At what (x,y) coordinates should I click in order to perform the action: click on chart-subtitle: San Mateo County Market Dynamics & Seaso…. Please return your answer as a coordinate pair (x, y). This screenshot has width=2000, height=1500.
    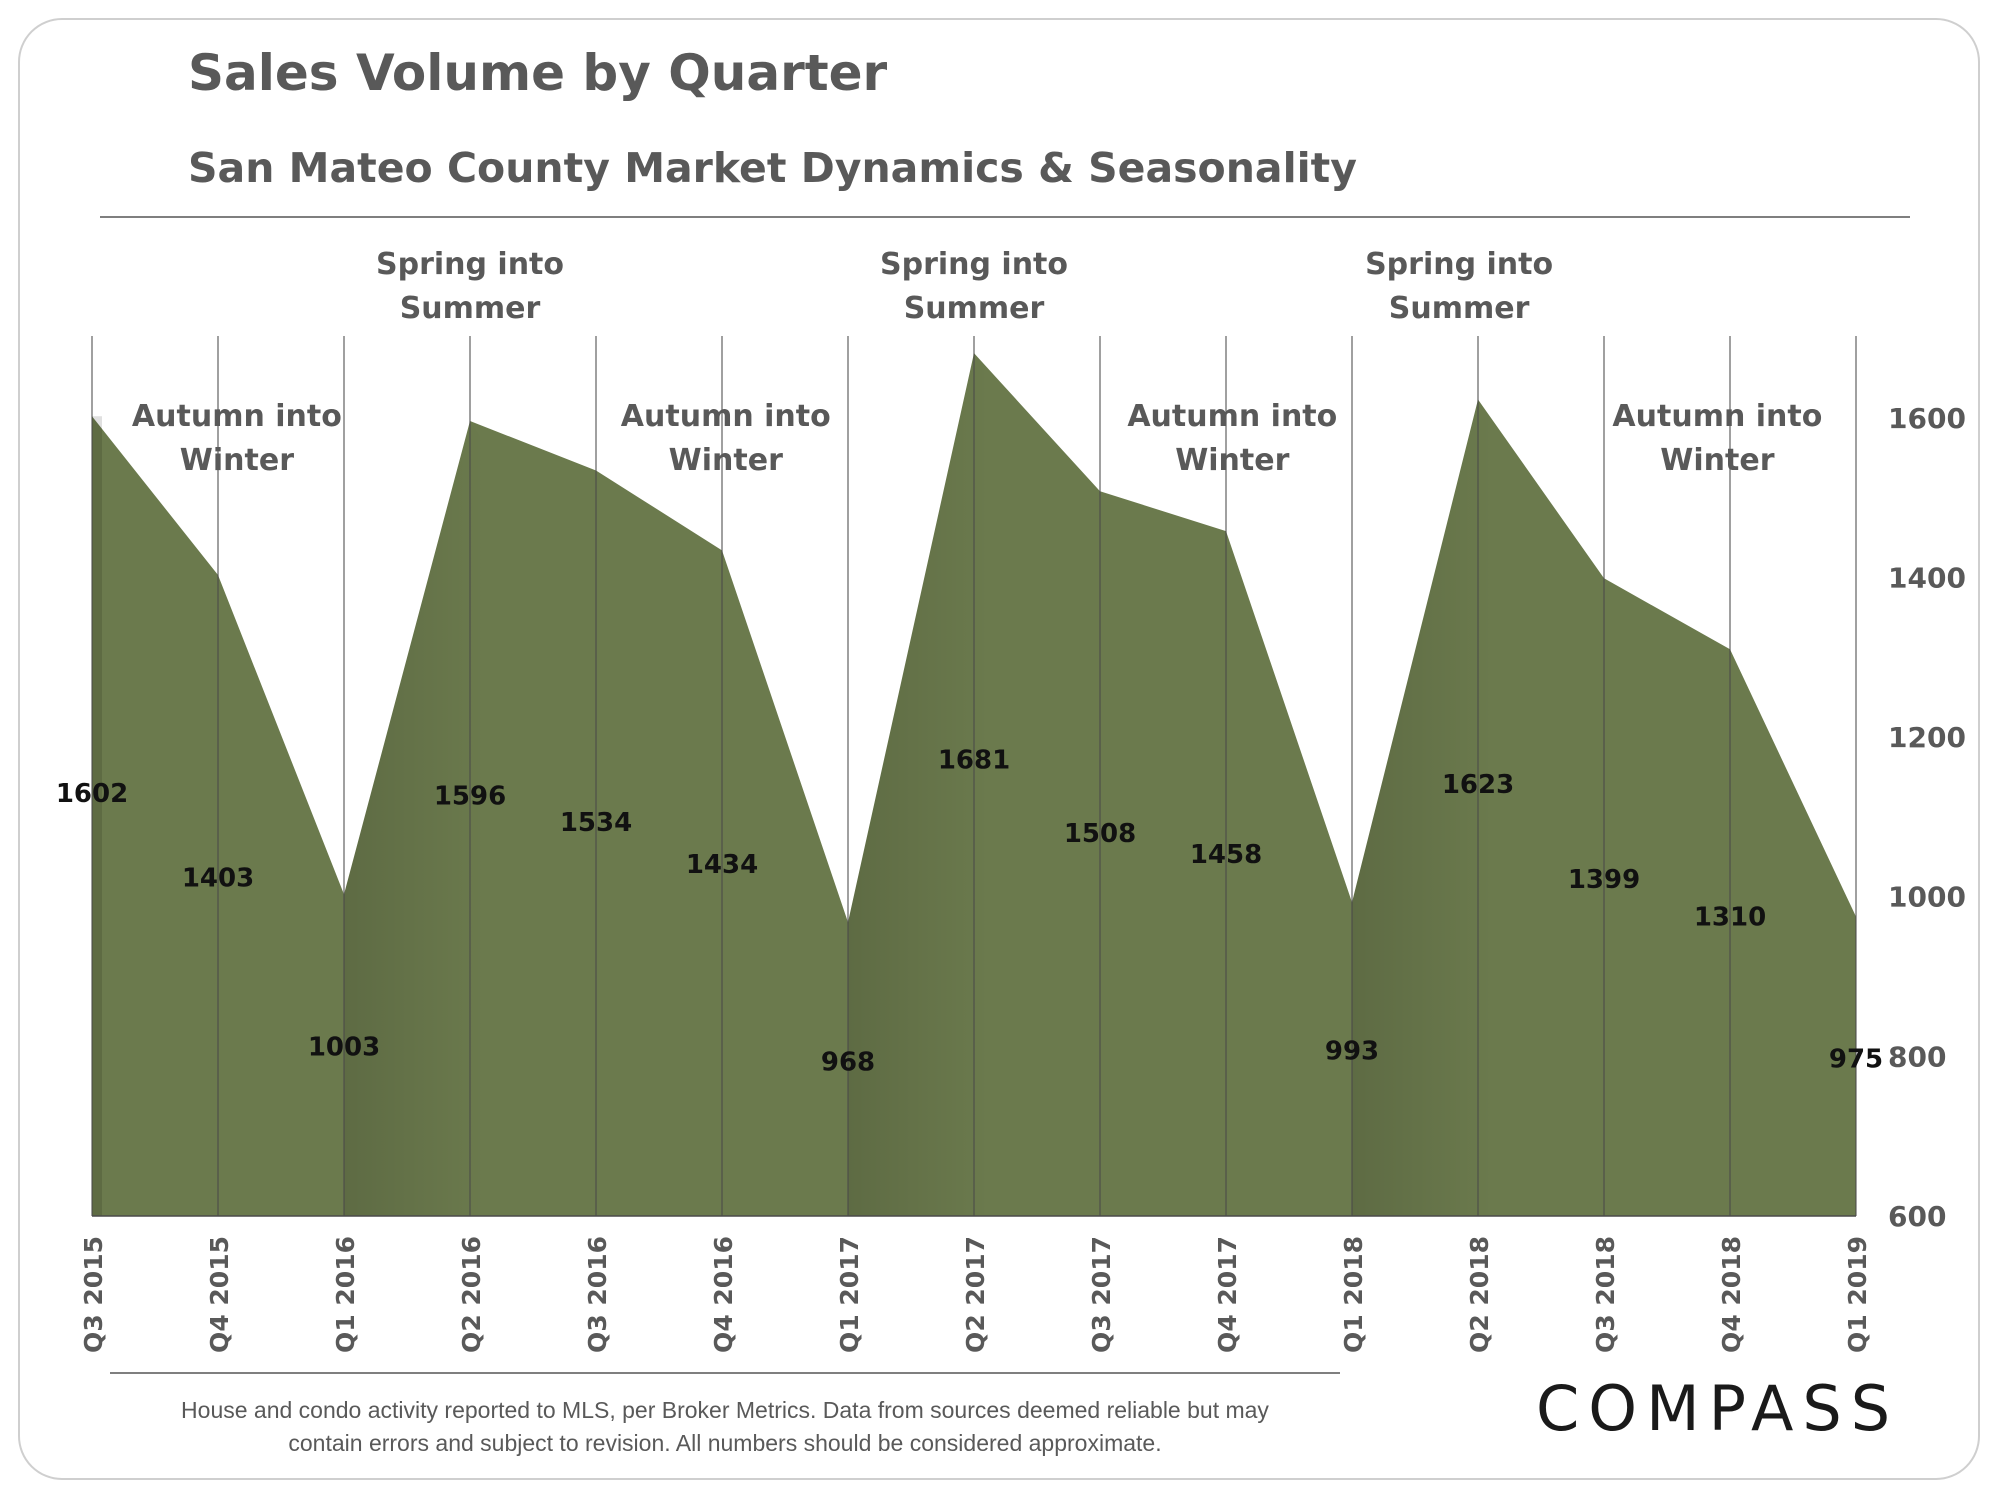
    Looking at the image, I should click on (773, 168).